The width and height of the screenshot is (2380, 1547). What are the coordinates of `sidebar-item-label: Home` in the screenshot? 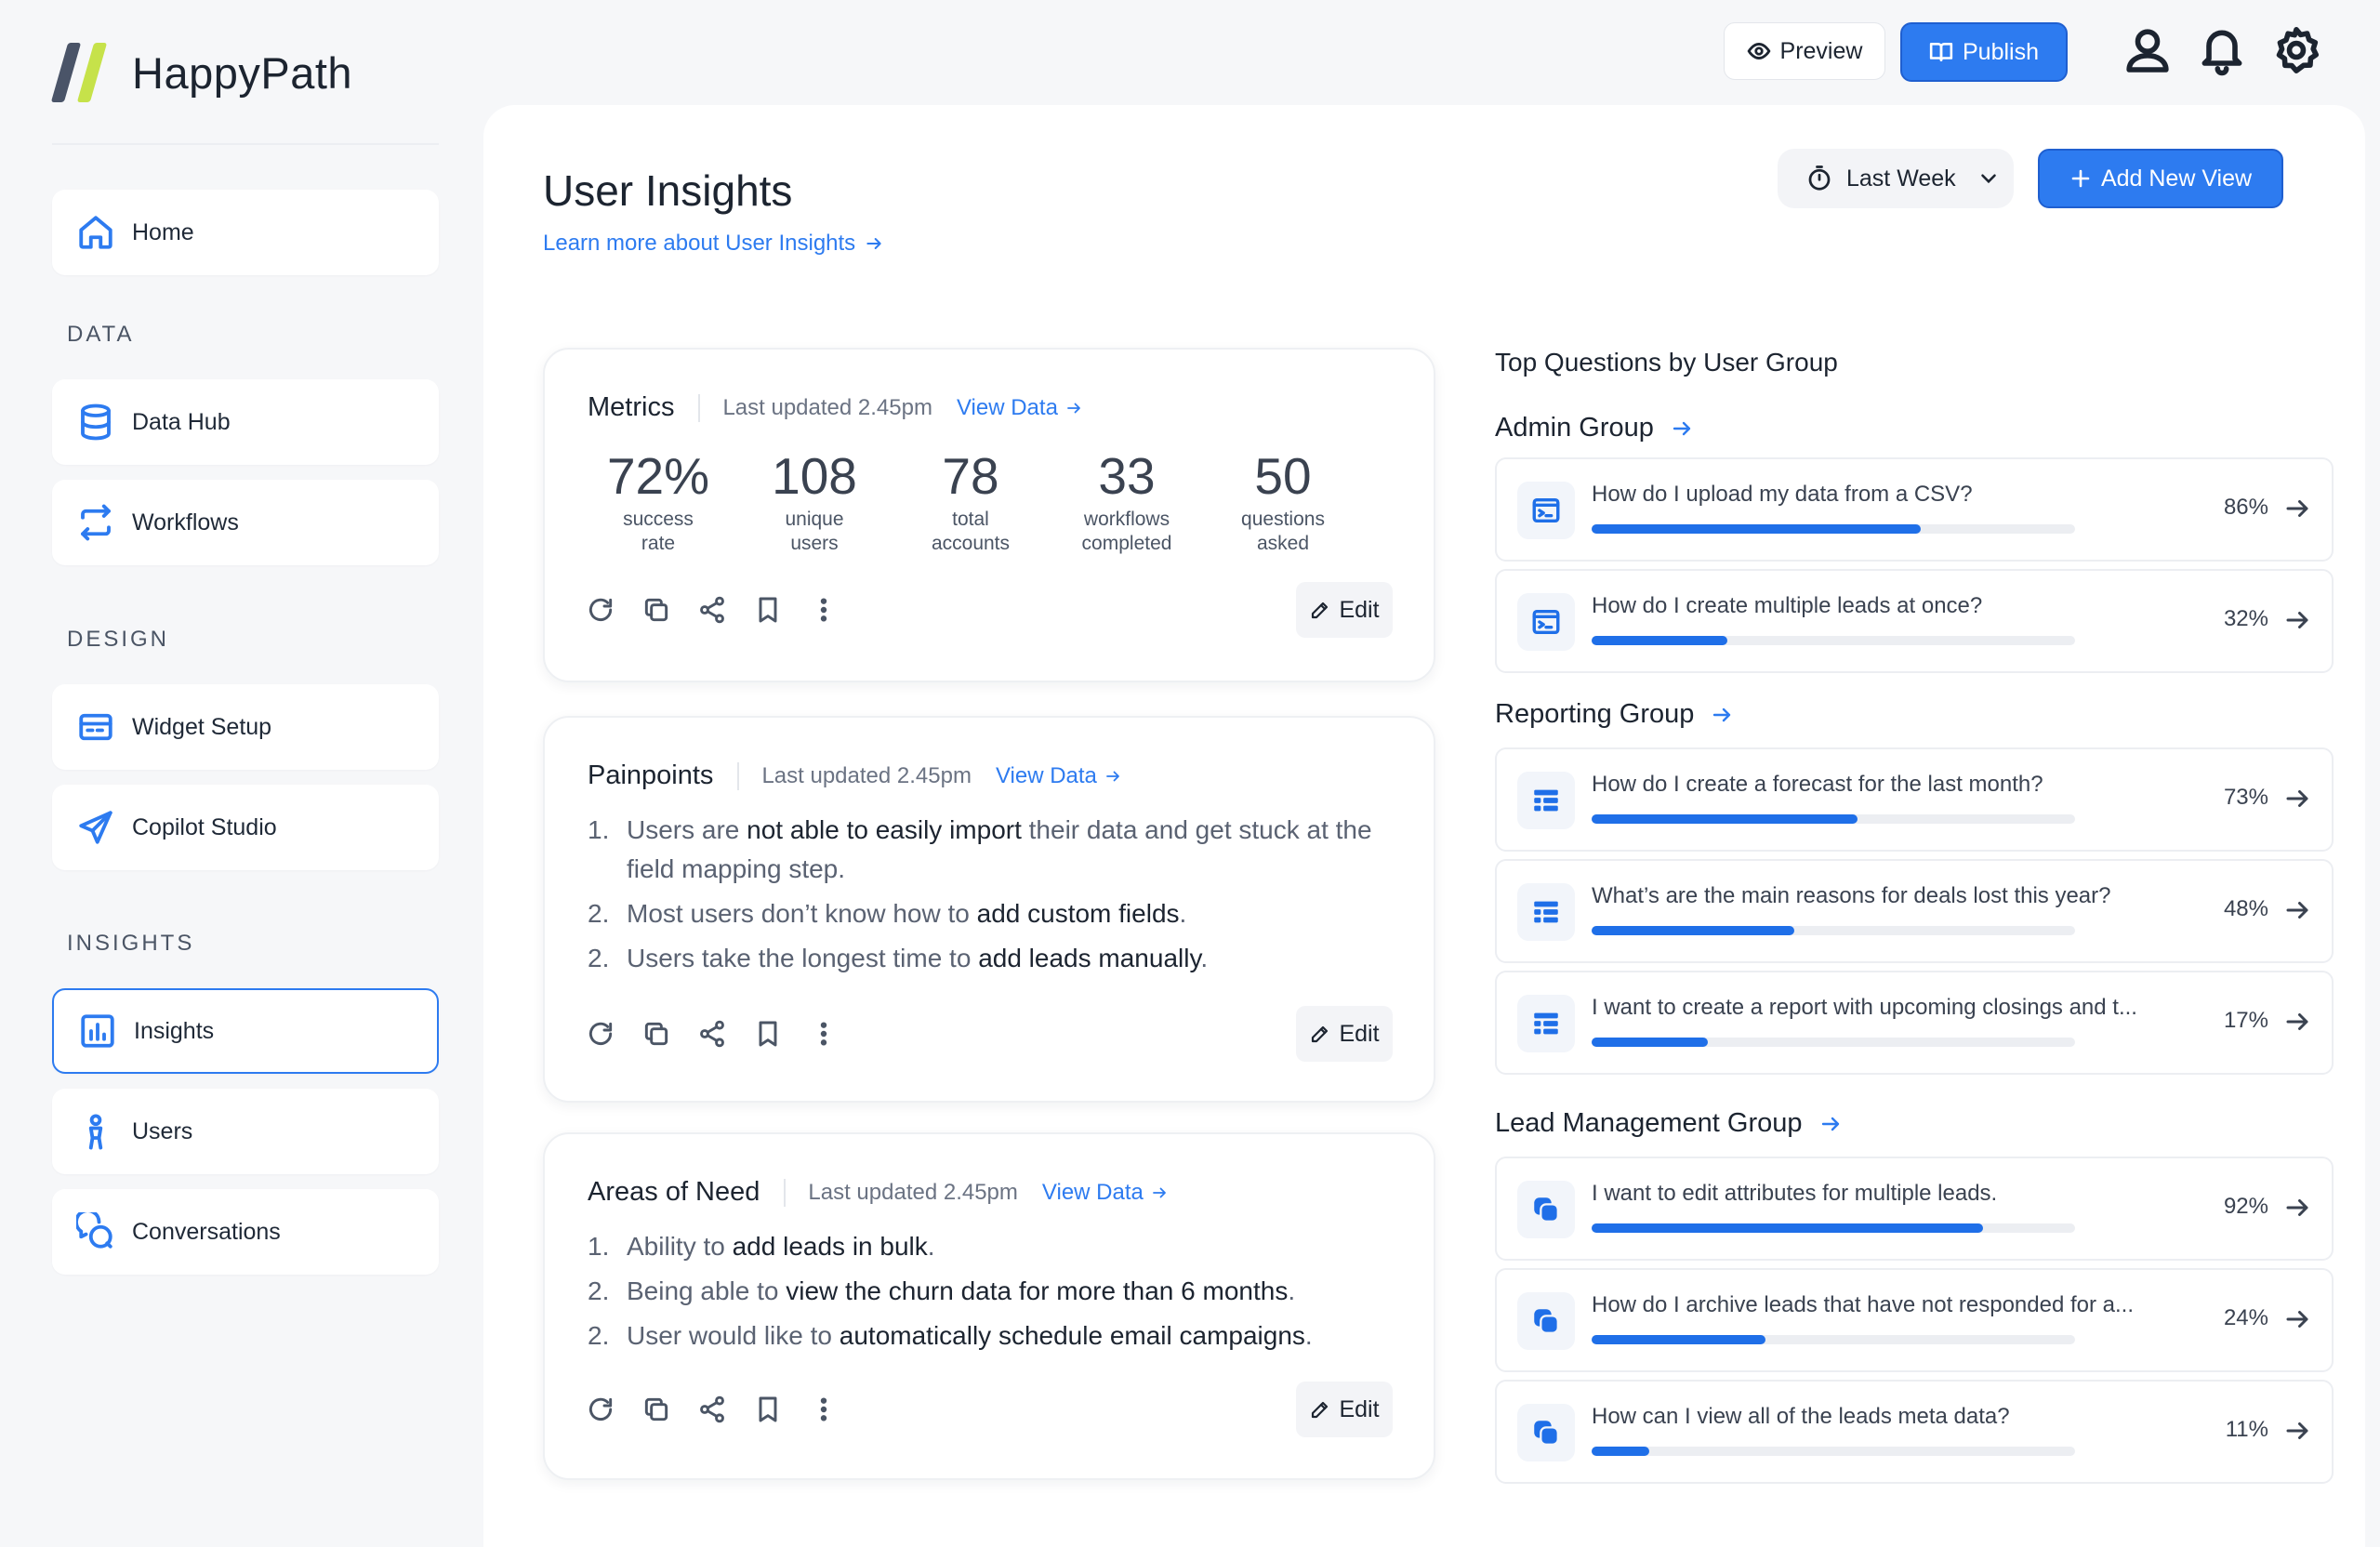 It's located at (163, 231).